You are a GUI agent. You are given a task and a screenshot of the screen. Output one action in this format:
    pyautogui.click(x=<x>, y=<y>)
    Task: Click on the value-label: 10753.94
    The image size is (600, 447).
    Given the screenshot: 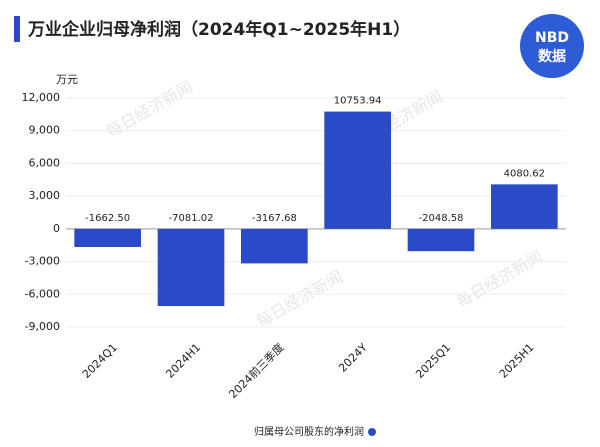 What is the action you would take?
    pyautogui.click(x=358, y=101)
    